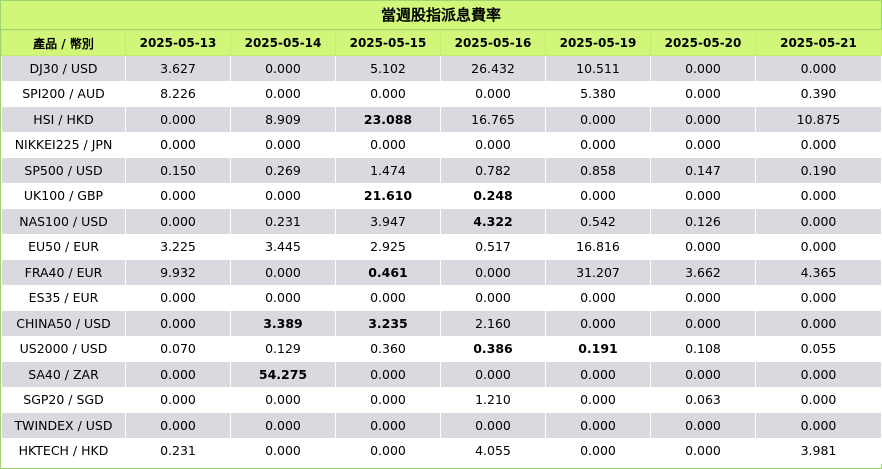 The image size is (882, 469). Describe the element at coordinates (598, 170) in the screenshot. I see `rate-cell: 0.858` at that location.